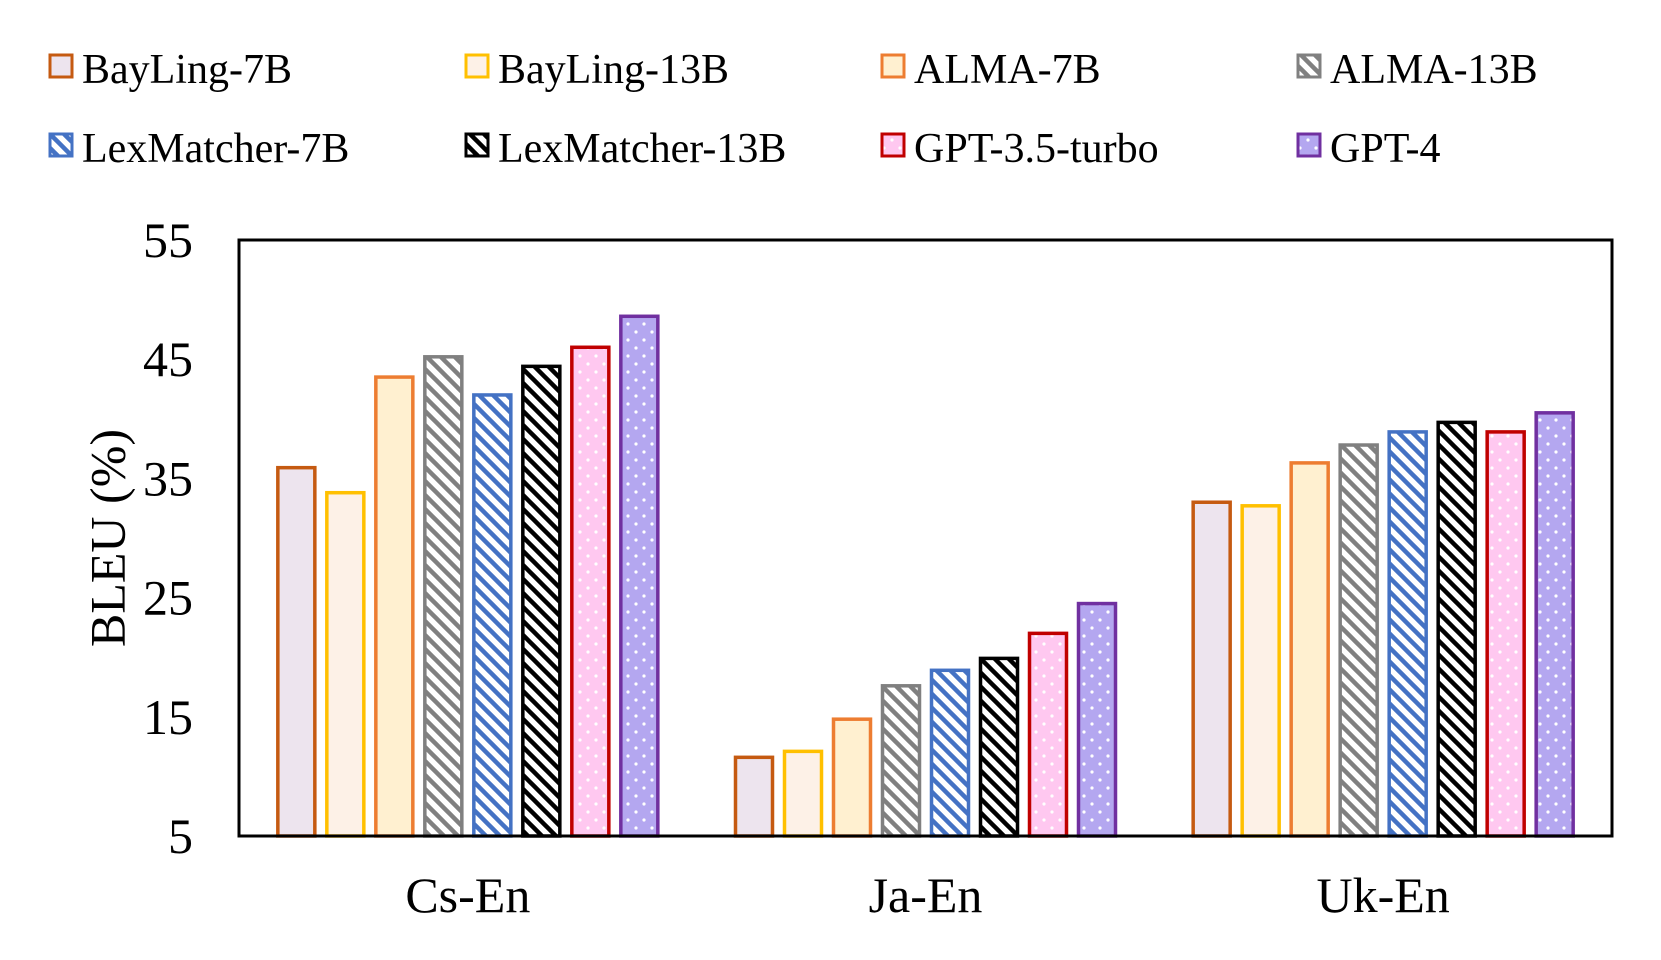  What do you see at coordinates (1036, 149) in the screenshot?
I see `legend-label: GPT-3.5-turbo` at bounding box center [1036, 149].